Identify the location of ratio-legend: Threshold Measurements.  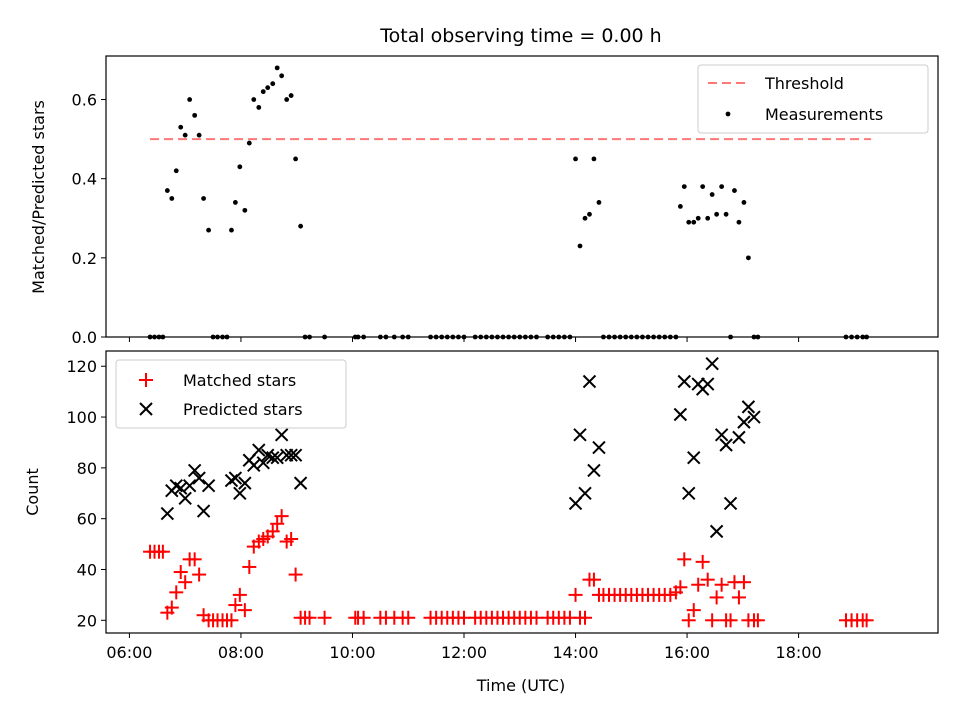
(813, 99).